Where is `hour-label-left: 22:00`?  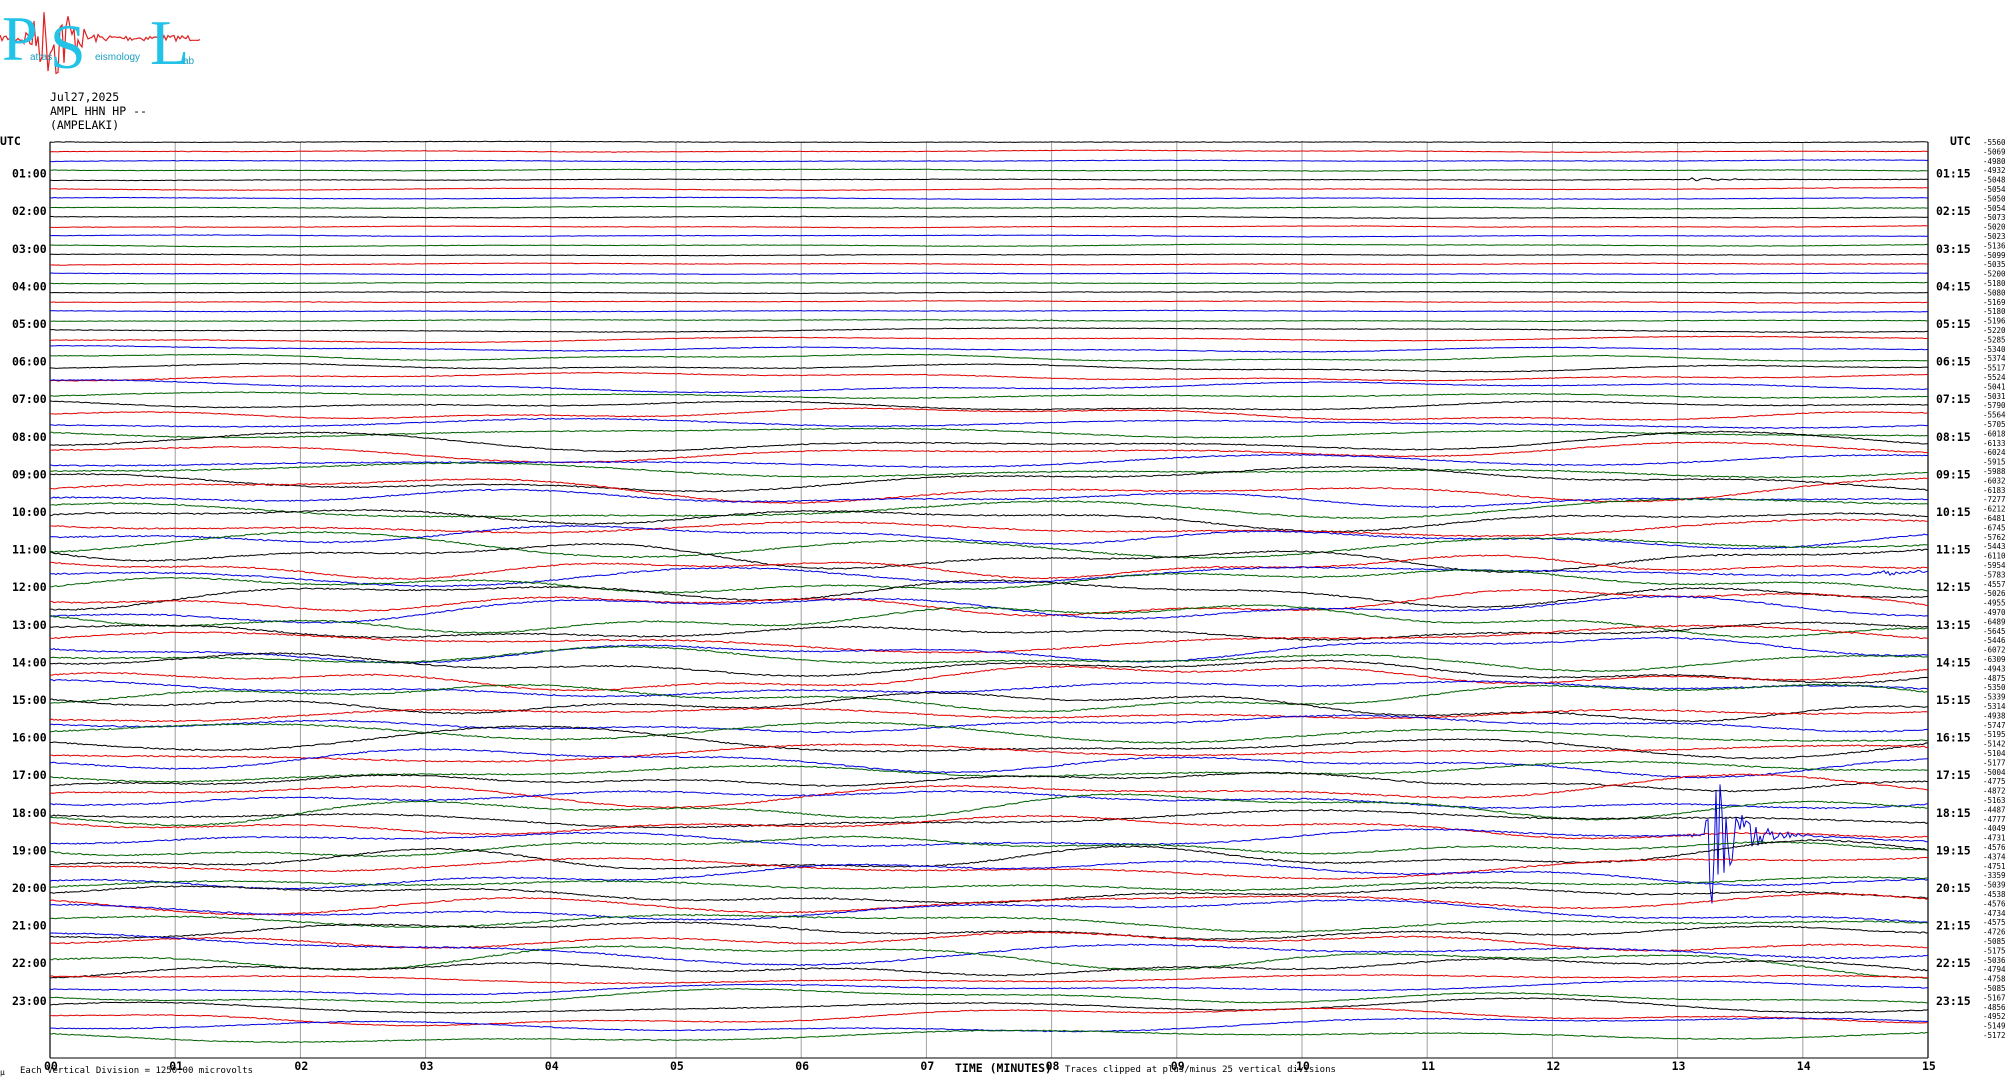
hour-label-left: 22:00 is located at coordinates (29, 963).